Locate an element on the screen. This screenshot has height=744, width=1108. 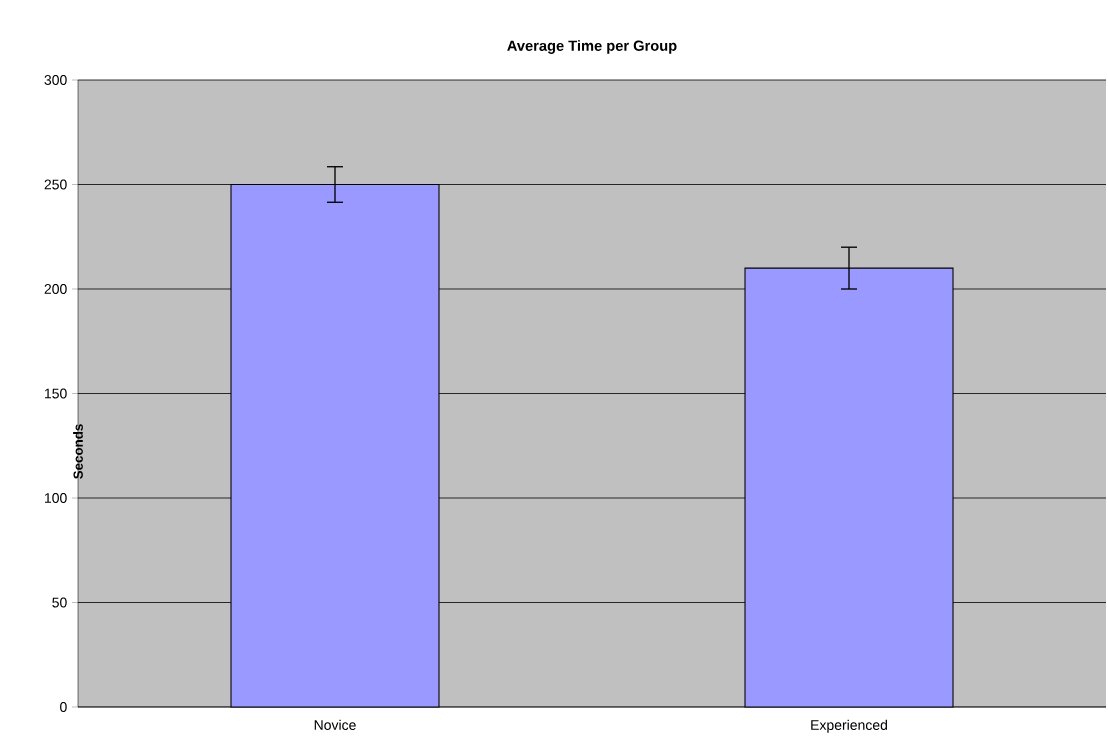
y-tick-label: 250 is located at coordinates (55, 184).